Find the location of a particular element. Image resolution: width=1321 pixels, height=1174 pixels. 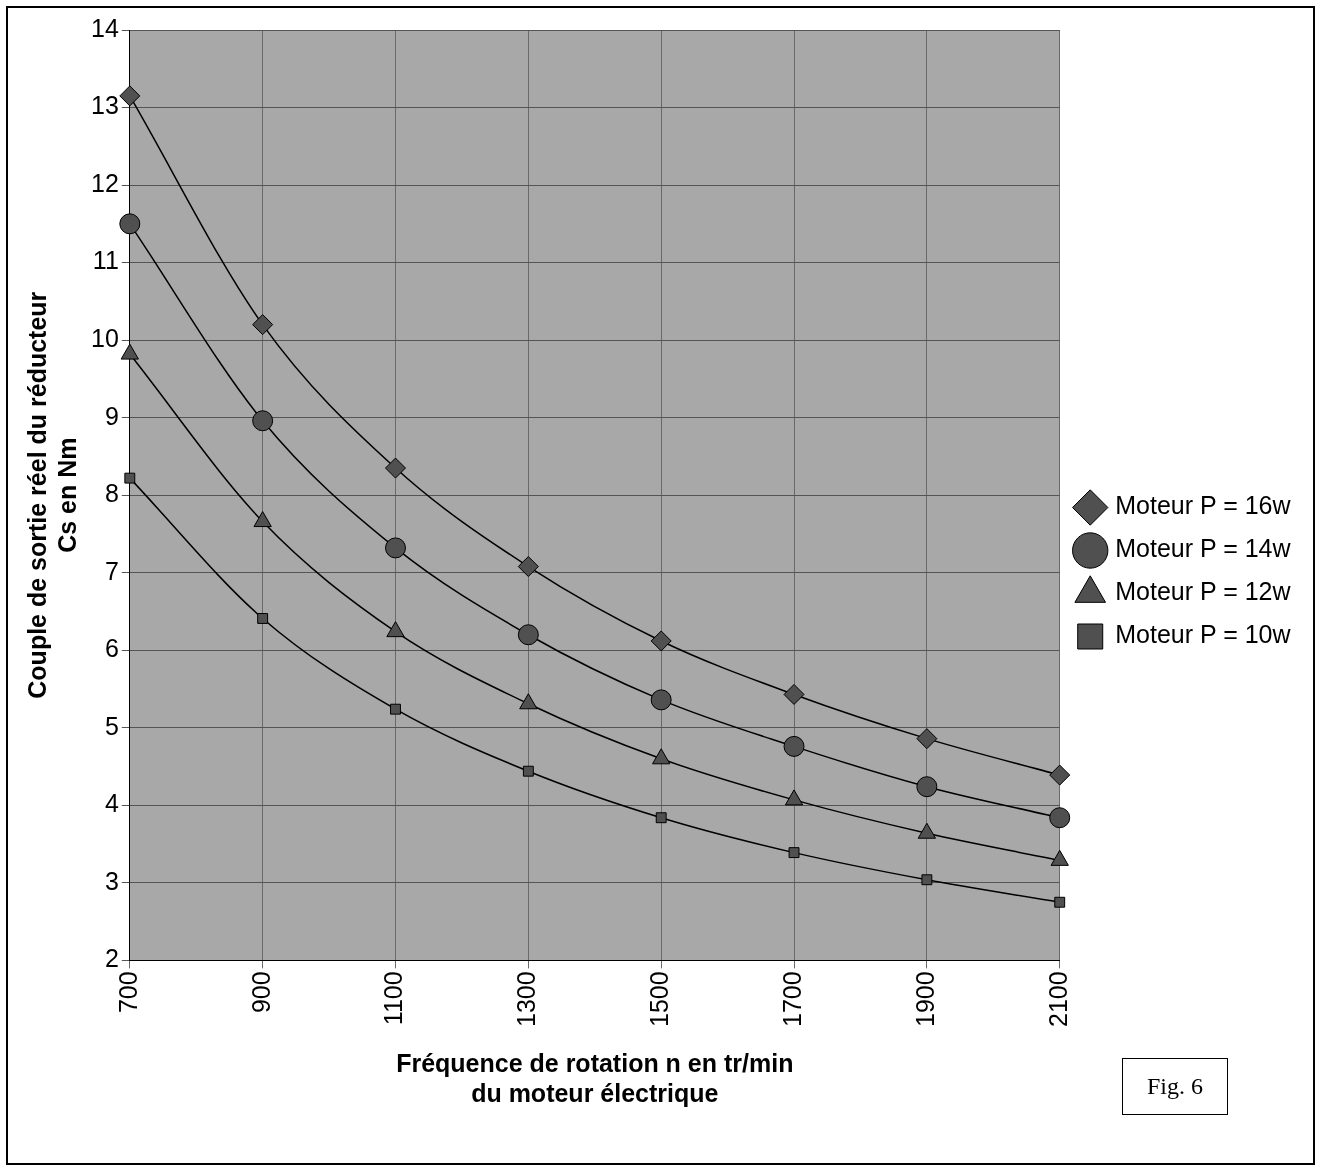

x-tick-label: 2100 is located at coordinates (1057, 999).